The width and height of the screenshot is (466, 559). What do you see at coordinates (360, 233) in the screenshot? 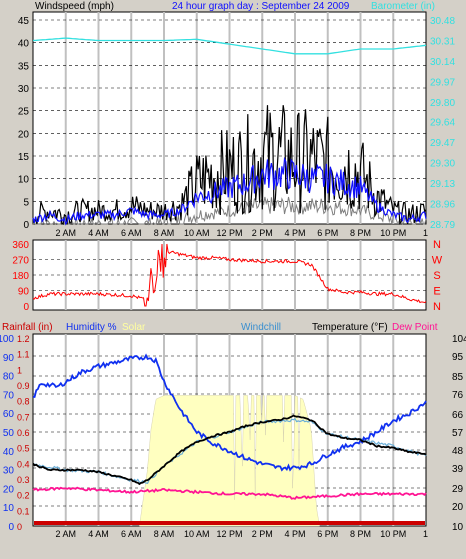
I see `wind-x-tick-label: 8 PM` at bounding box center [360, 233].